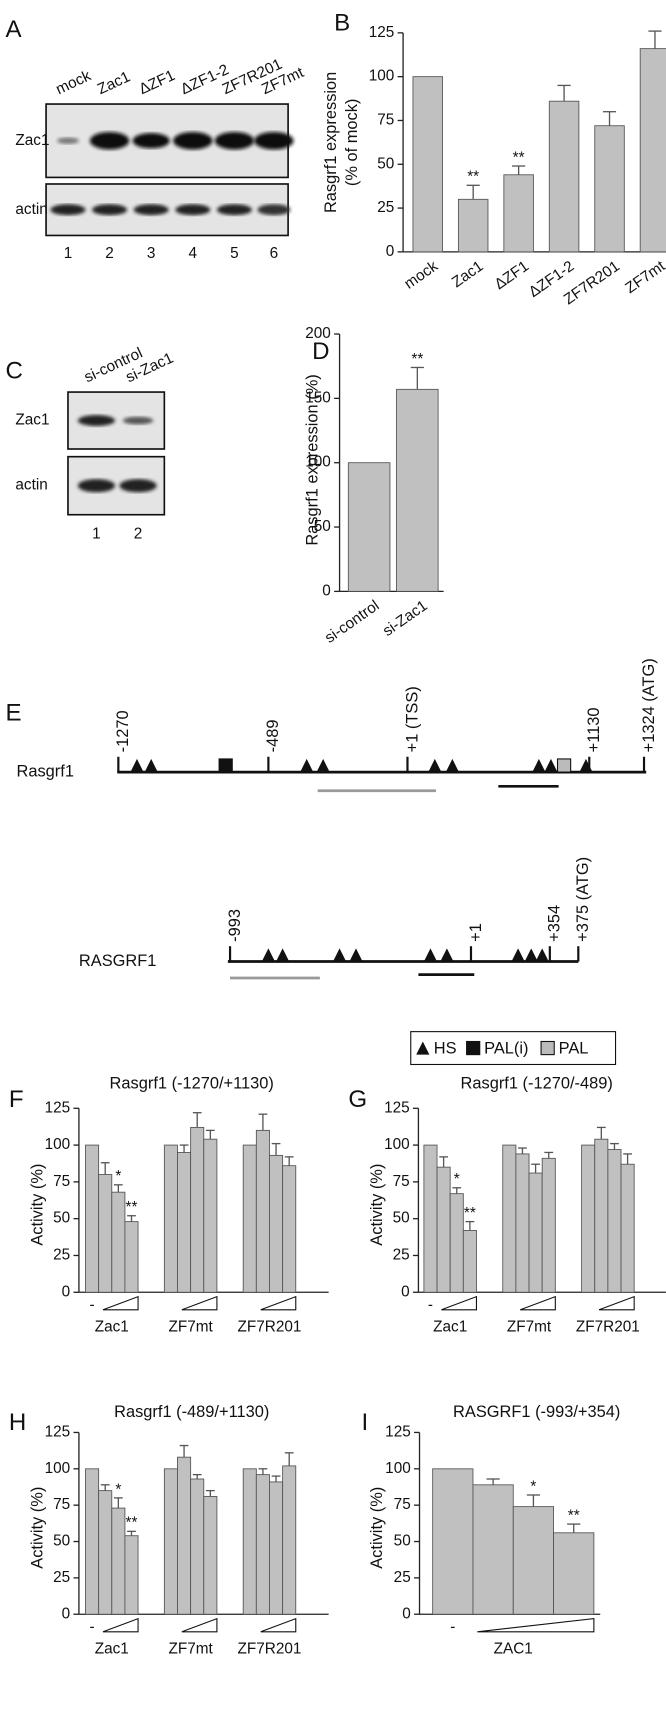 This screenshot has height=1715, width=666. I want to click on group-label: ZF7mt, so click(190, 1326).